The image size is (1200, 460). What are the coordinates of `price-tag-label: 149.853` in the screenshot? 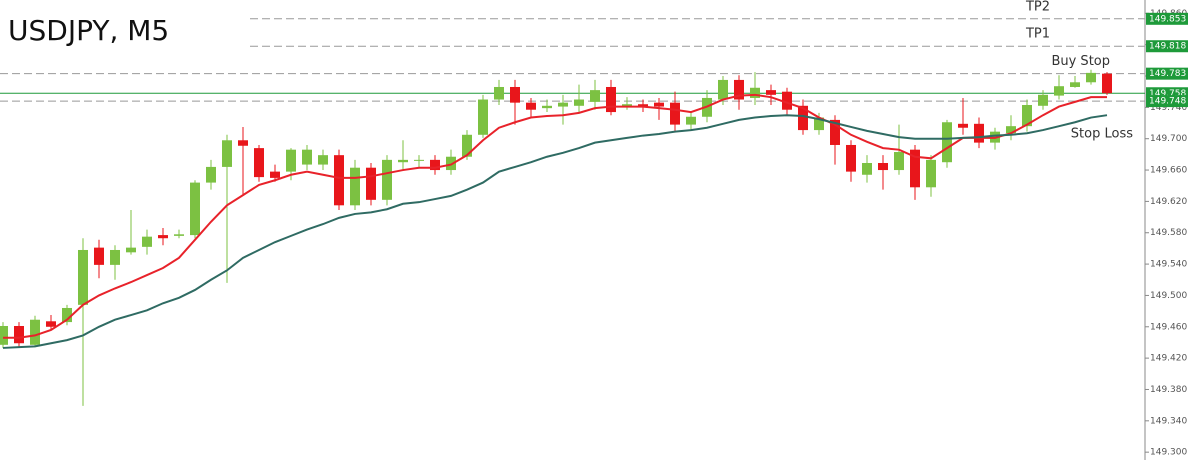 It's located at (1167, 19).